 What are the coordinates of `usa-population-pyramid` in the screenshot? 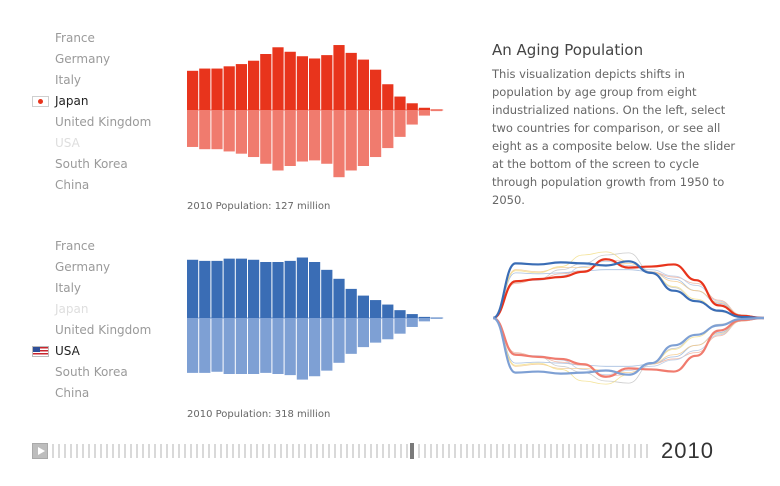 It's located at (315, 318).